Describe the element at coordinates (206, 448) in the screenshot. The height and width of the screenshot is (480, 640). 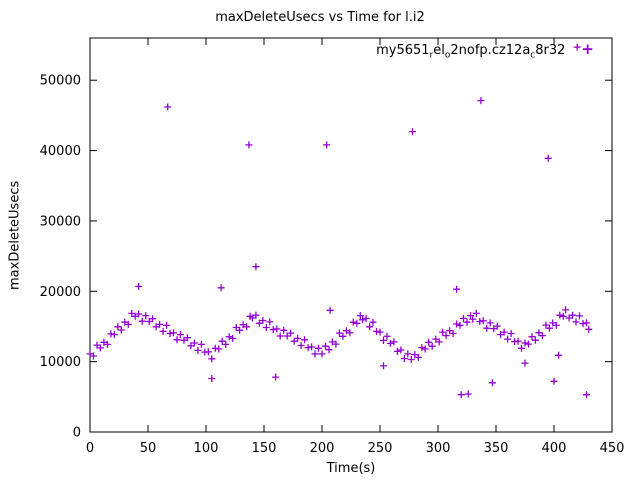
I see `x-tick-label: 100` at that location.